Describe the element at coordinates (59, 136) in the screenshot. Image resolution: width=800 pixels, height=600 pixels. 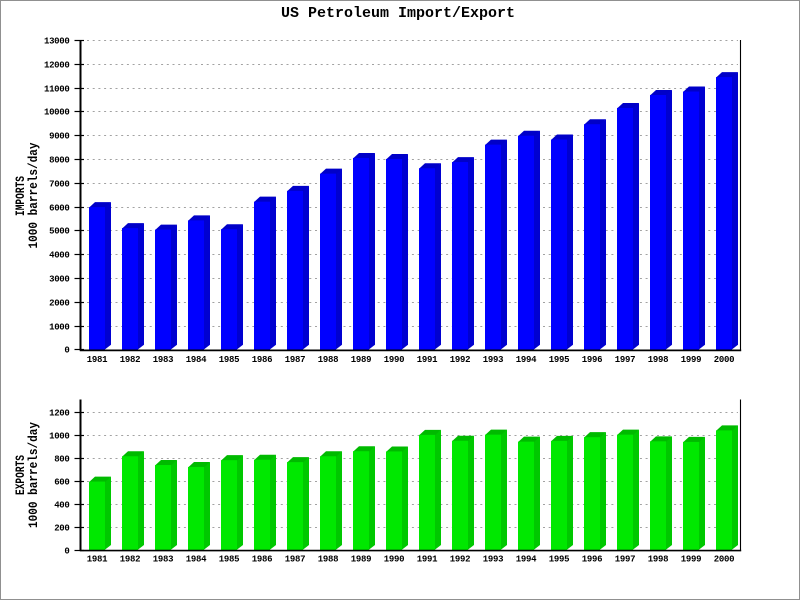
I see `svg-text: 9000` at that location.